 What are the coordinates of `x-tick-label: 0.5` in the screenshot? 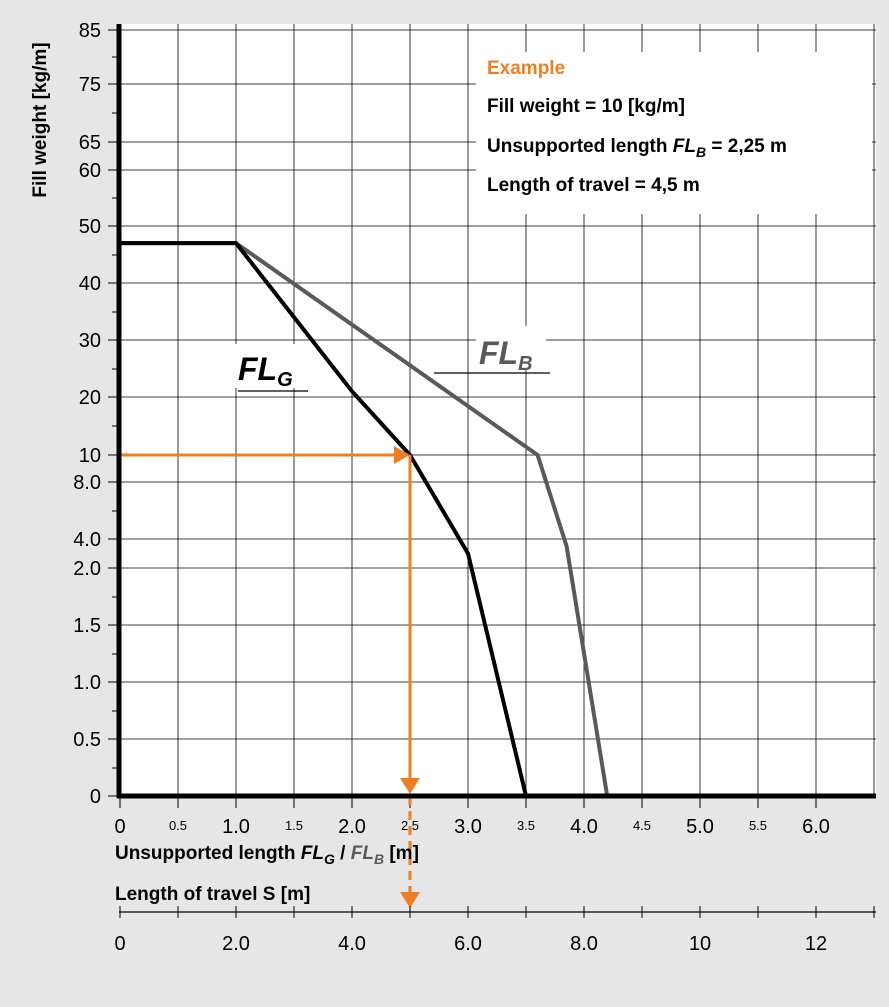 It's located at (178, 825).